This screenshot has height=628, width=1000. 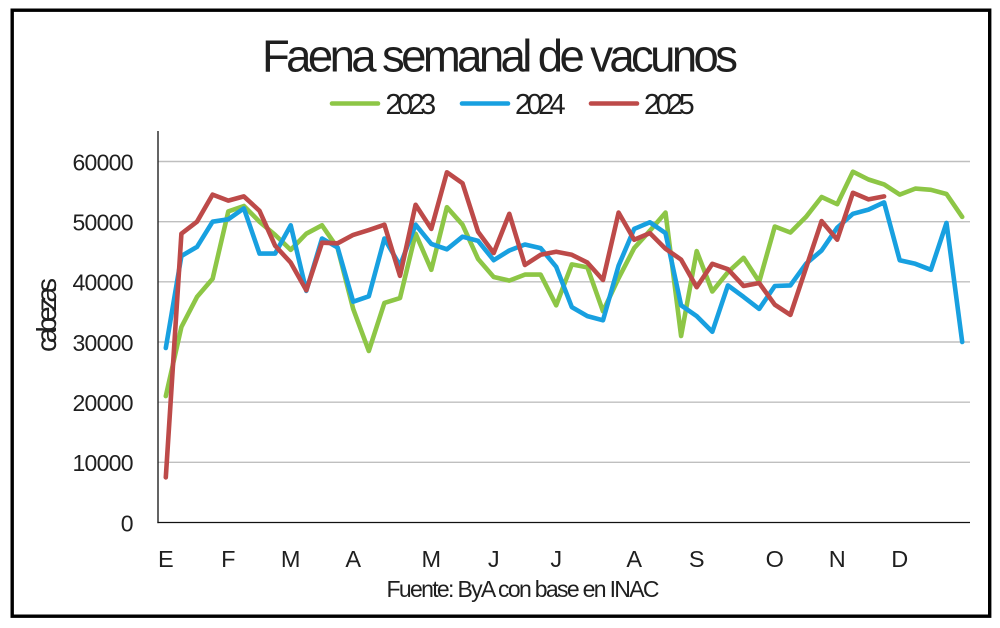 What do you see at coordinates (411, 105) in the screenshot?
I see `svg-text: 2023` at bounding box center [411, 105].